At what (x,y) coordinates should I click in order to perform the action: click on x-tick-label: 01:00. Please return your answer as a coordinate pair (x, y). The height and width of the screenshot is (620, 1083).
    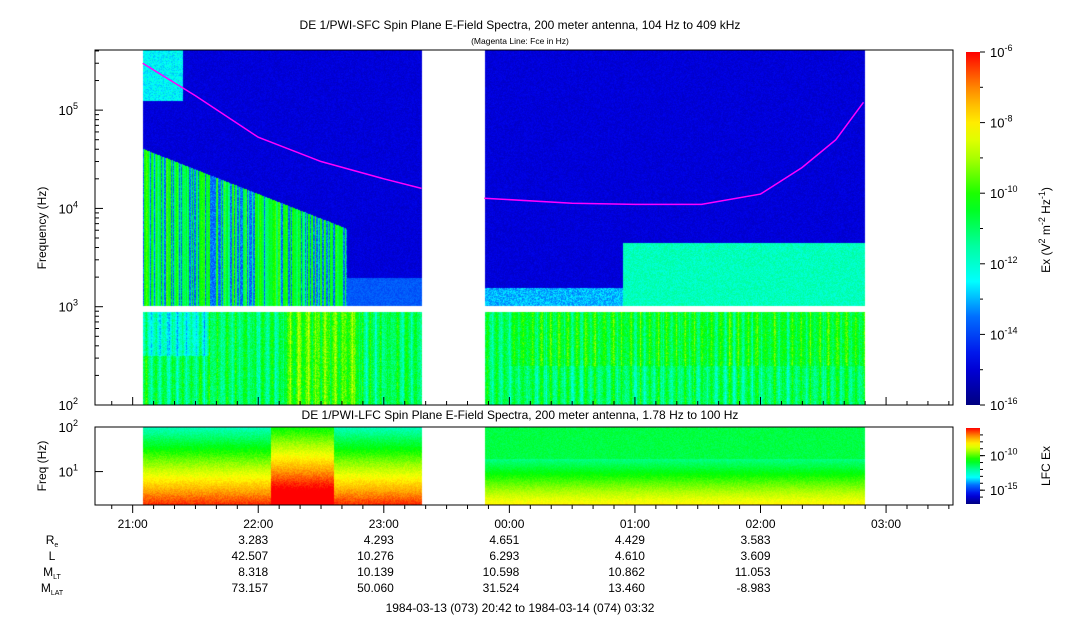
    Looking at the image, I should click on (635, 524).